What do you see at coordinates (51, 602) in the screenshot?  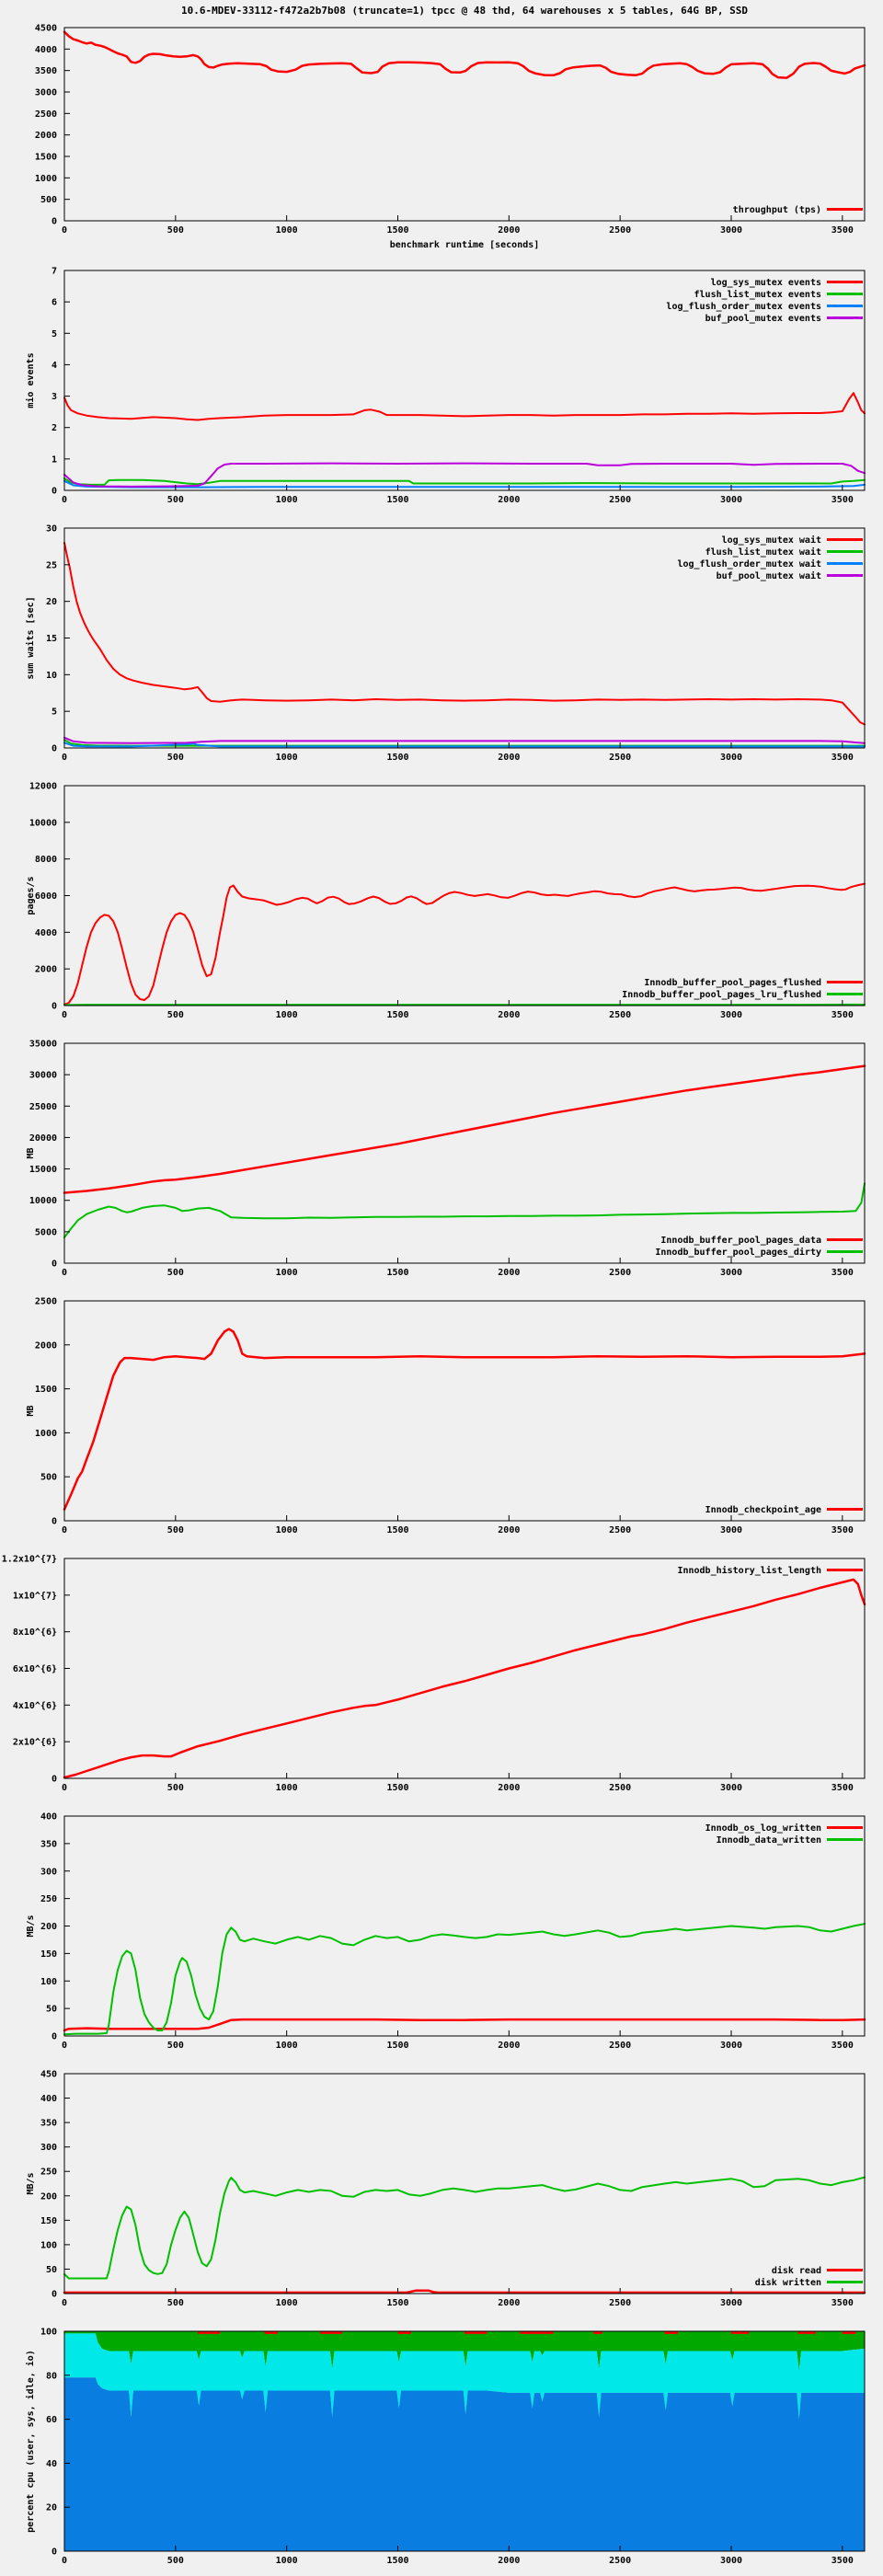 I see `y-tick-label: 20` at bounding box center [51, 602].